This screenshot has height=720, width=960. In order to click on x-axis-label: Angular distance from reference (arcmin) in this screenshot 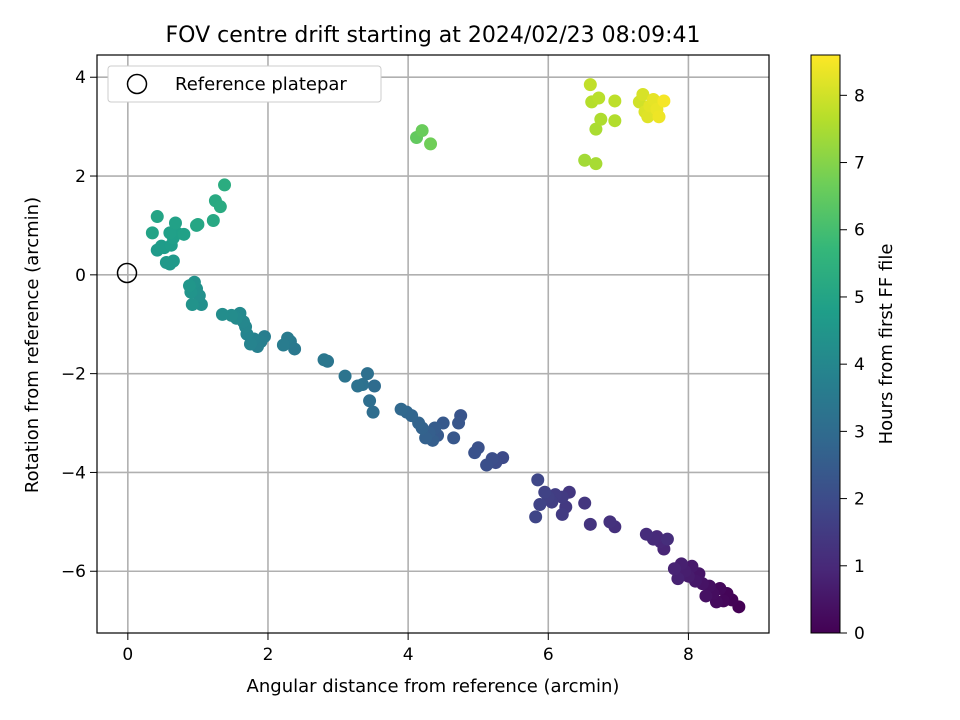, I will do `click(433, 686)`.